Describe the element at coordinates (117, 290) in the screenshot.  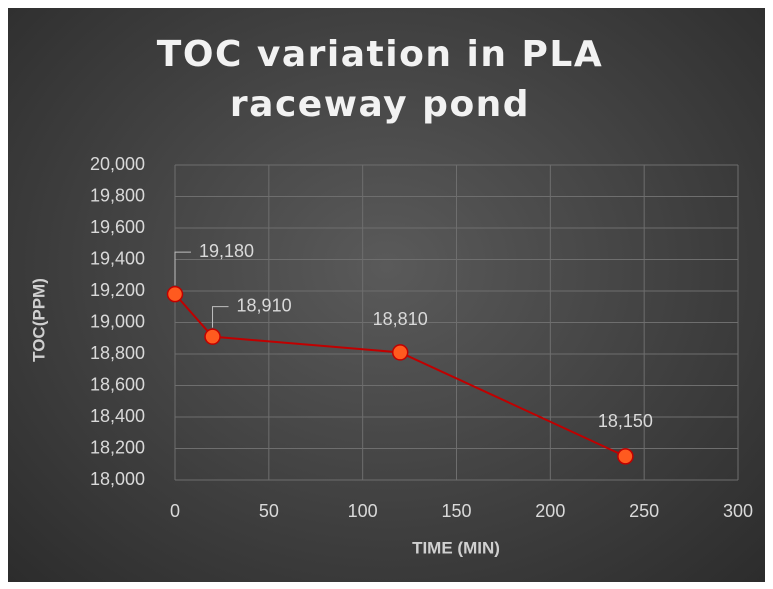
I see `y-tick-label: 19,200` at that location.